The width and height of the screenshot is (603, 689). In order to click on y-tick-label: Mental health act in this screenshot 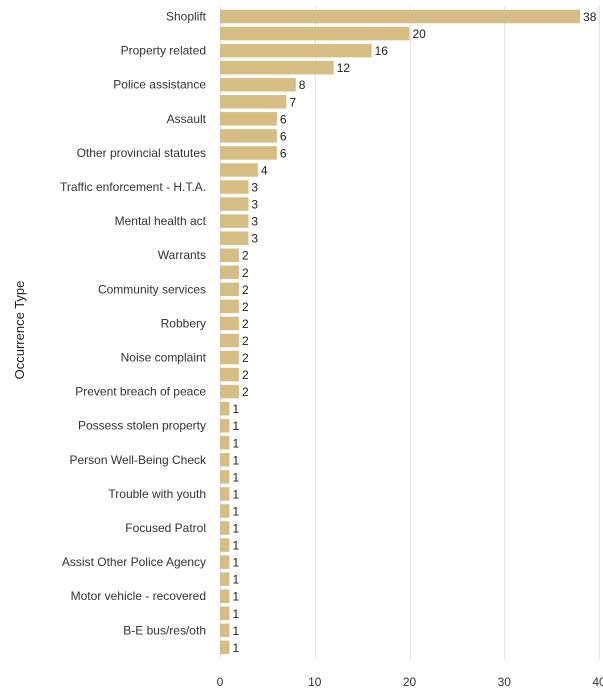, I will do `click(161, 221)`.